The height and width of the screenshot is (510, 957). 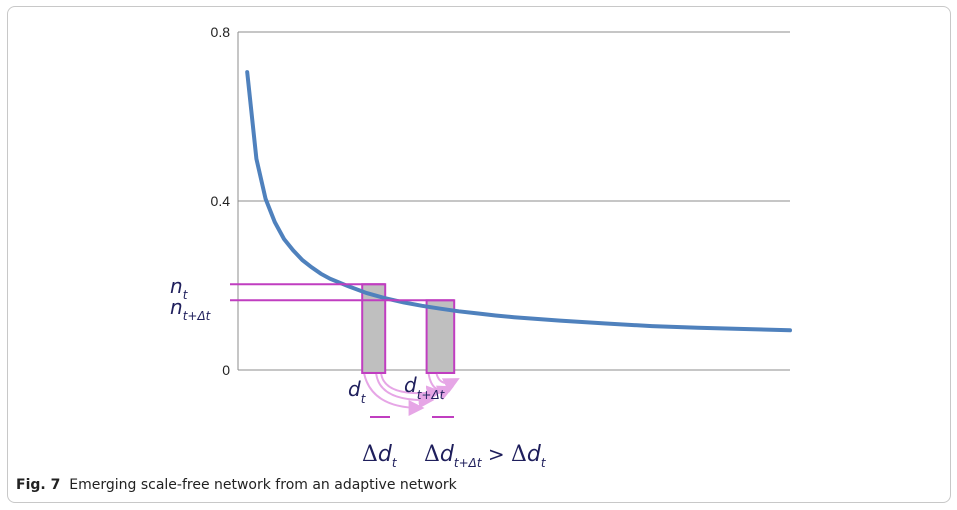 I want to click on inequality-label: Δdt+Δt > Δdt, so click(x=485, y=456).